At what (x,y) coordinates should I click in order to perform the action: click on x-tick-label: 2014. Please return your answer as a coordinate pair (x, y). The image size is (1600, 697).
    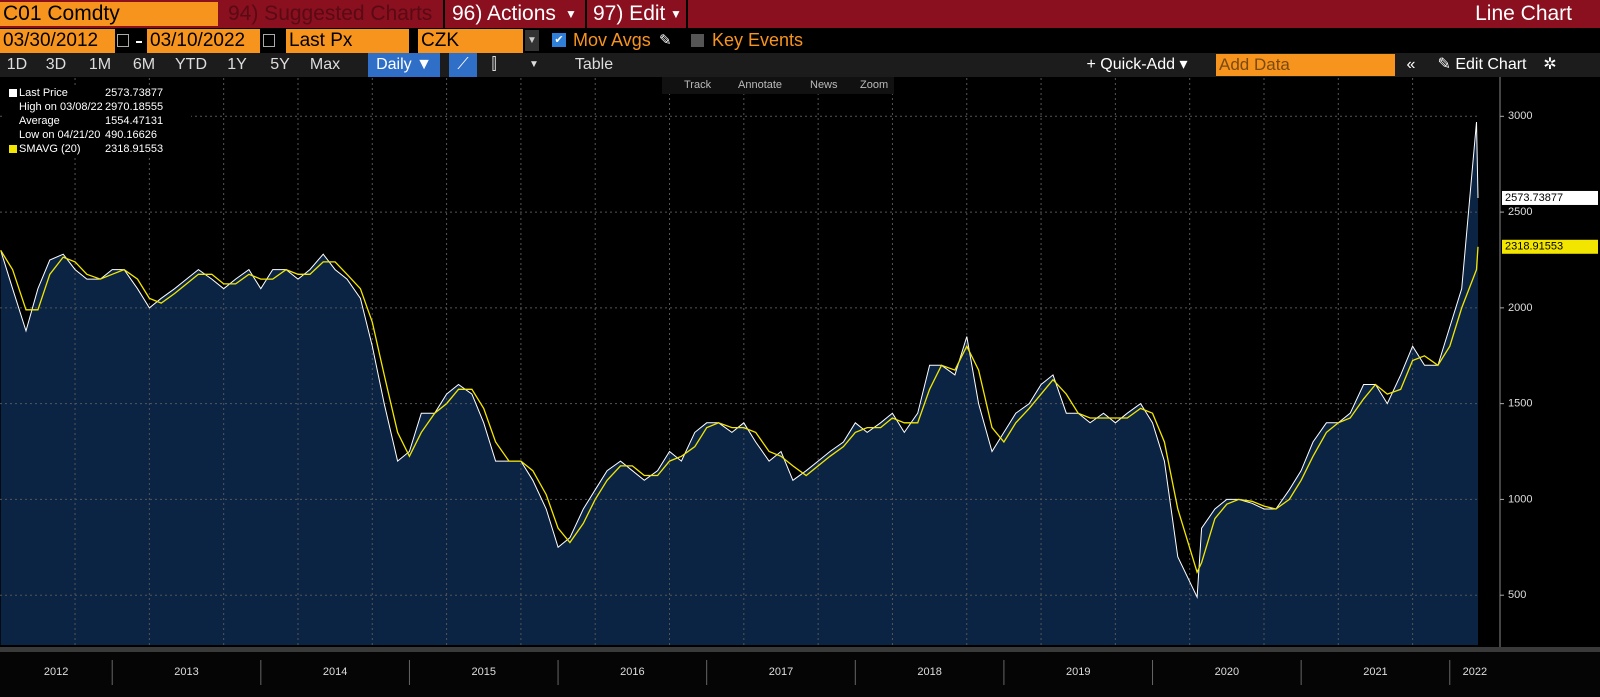
    Looking at the image, I should click on (335, 672).